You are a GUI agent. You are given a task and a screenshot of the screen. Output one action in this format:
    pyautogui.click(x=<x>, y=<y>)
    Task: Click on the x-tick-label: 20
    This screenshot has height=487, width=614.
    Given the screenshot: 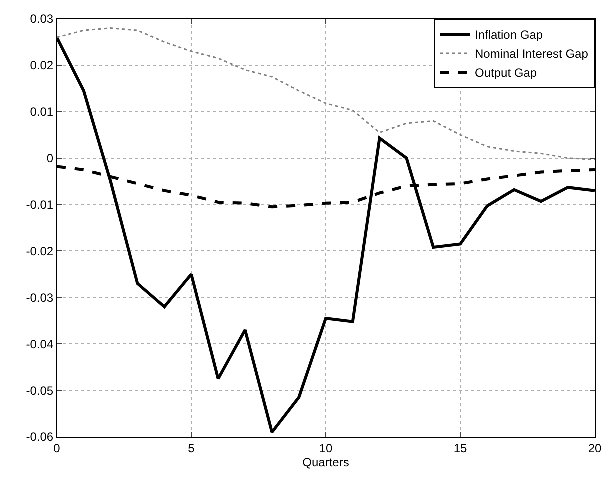 What is the action you would take?
    pyautogui.click(x=595, y=448)
    